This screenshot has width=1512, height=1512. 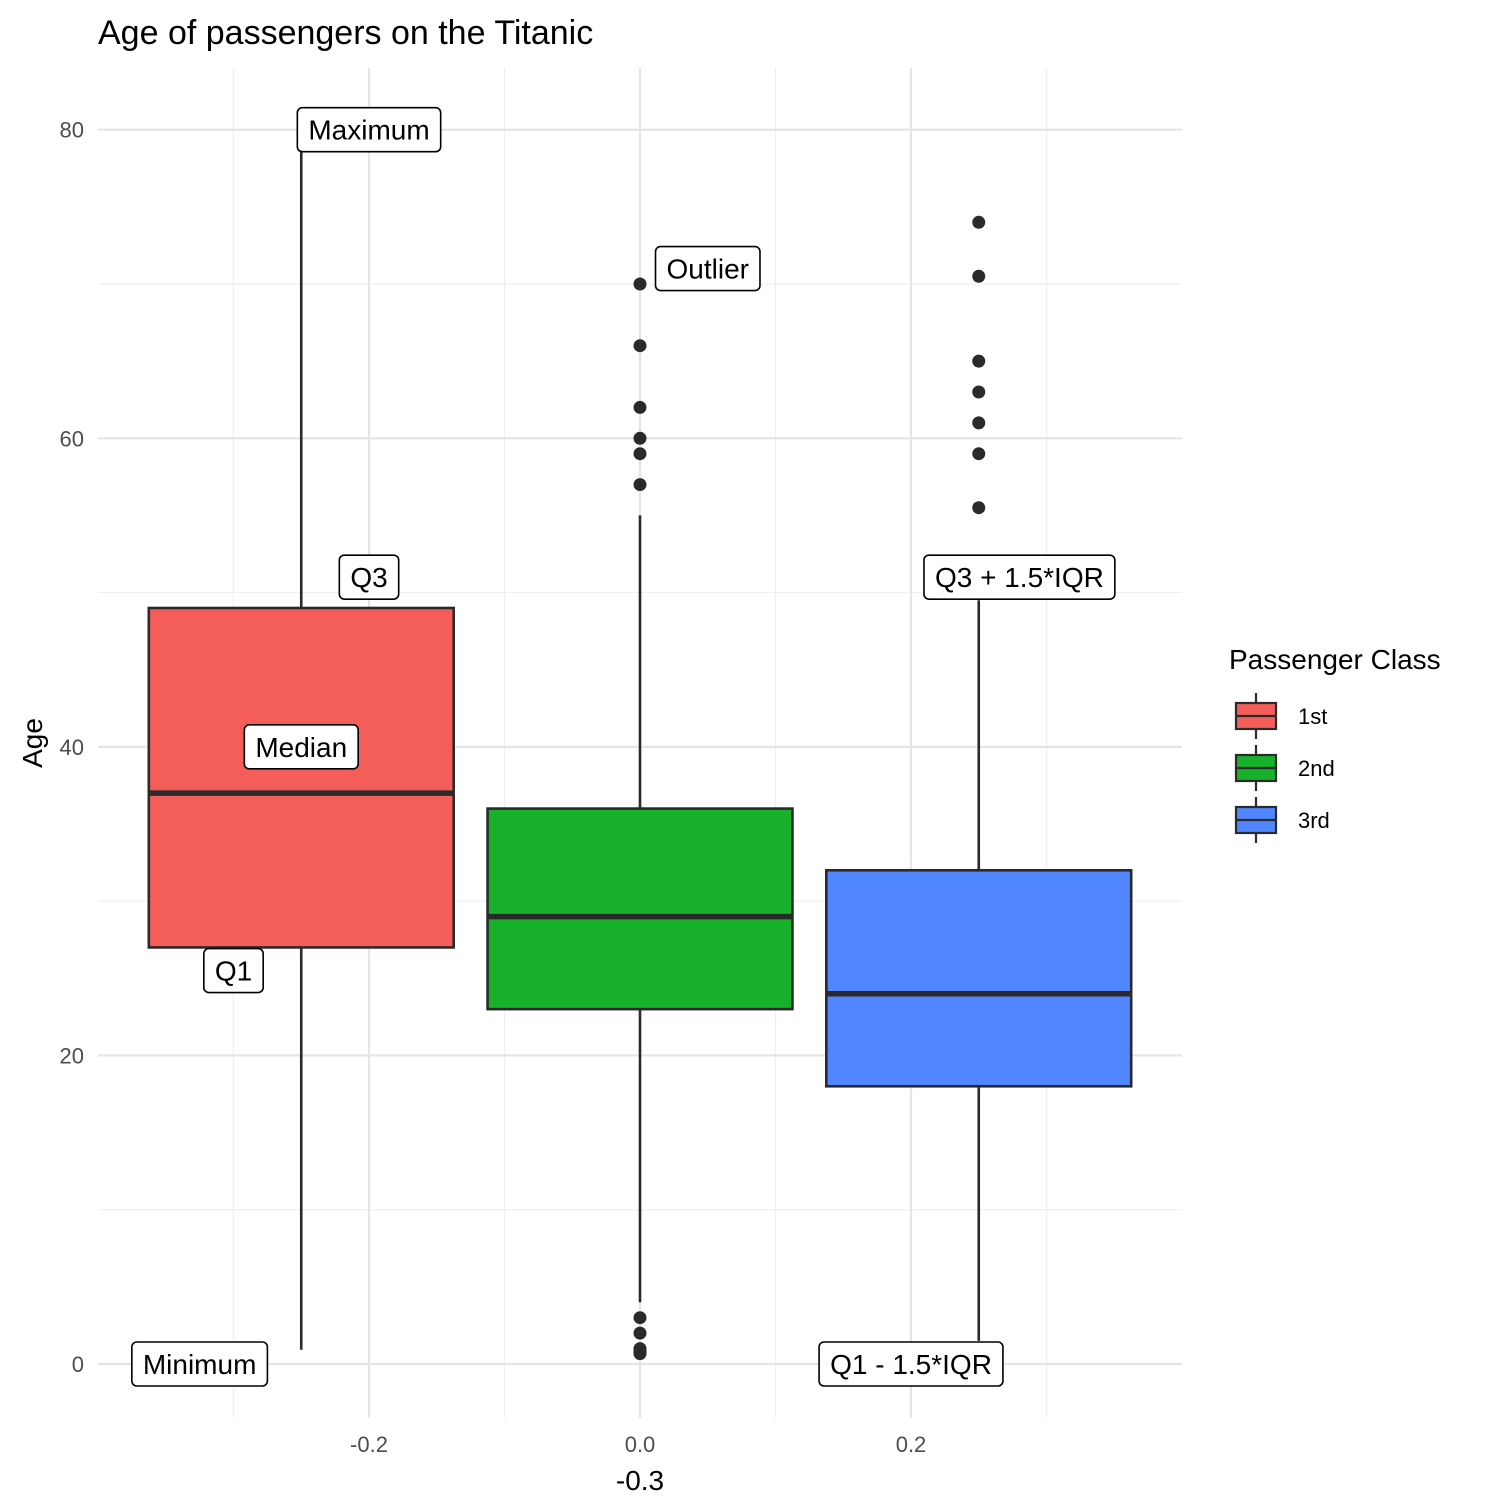 I want to click on y-tick-label: 0, so click(x=78, y=1364).